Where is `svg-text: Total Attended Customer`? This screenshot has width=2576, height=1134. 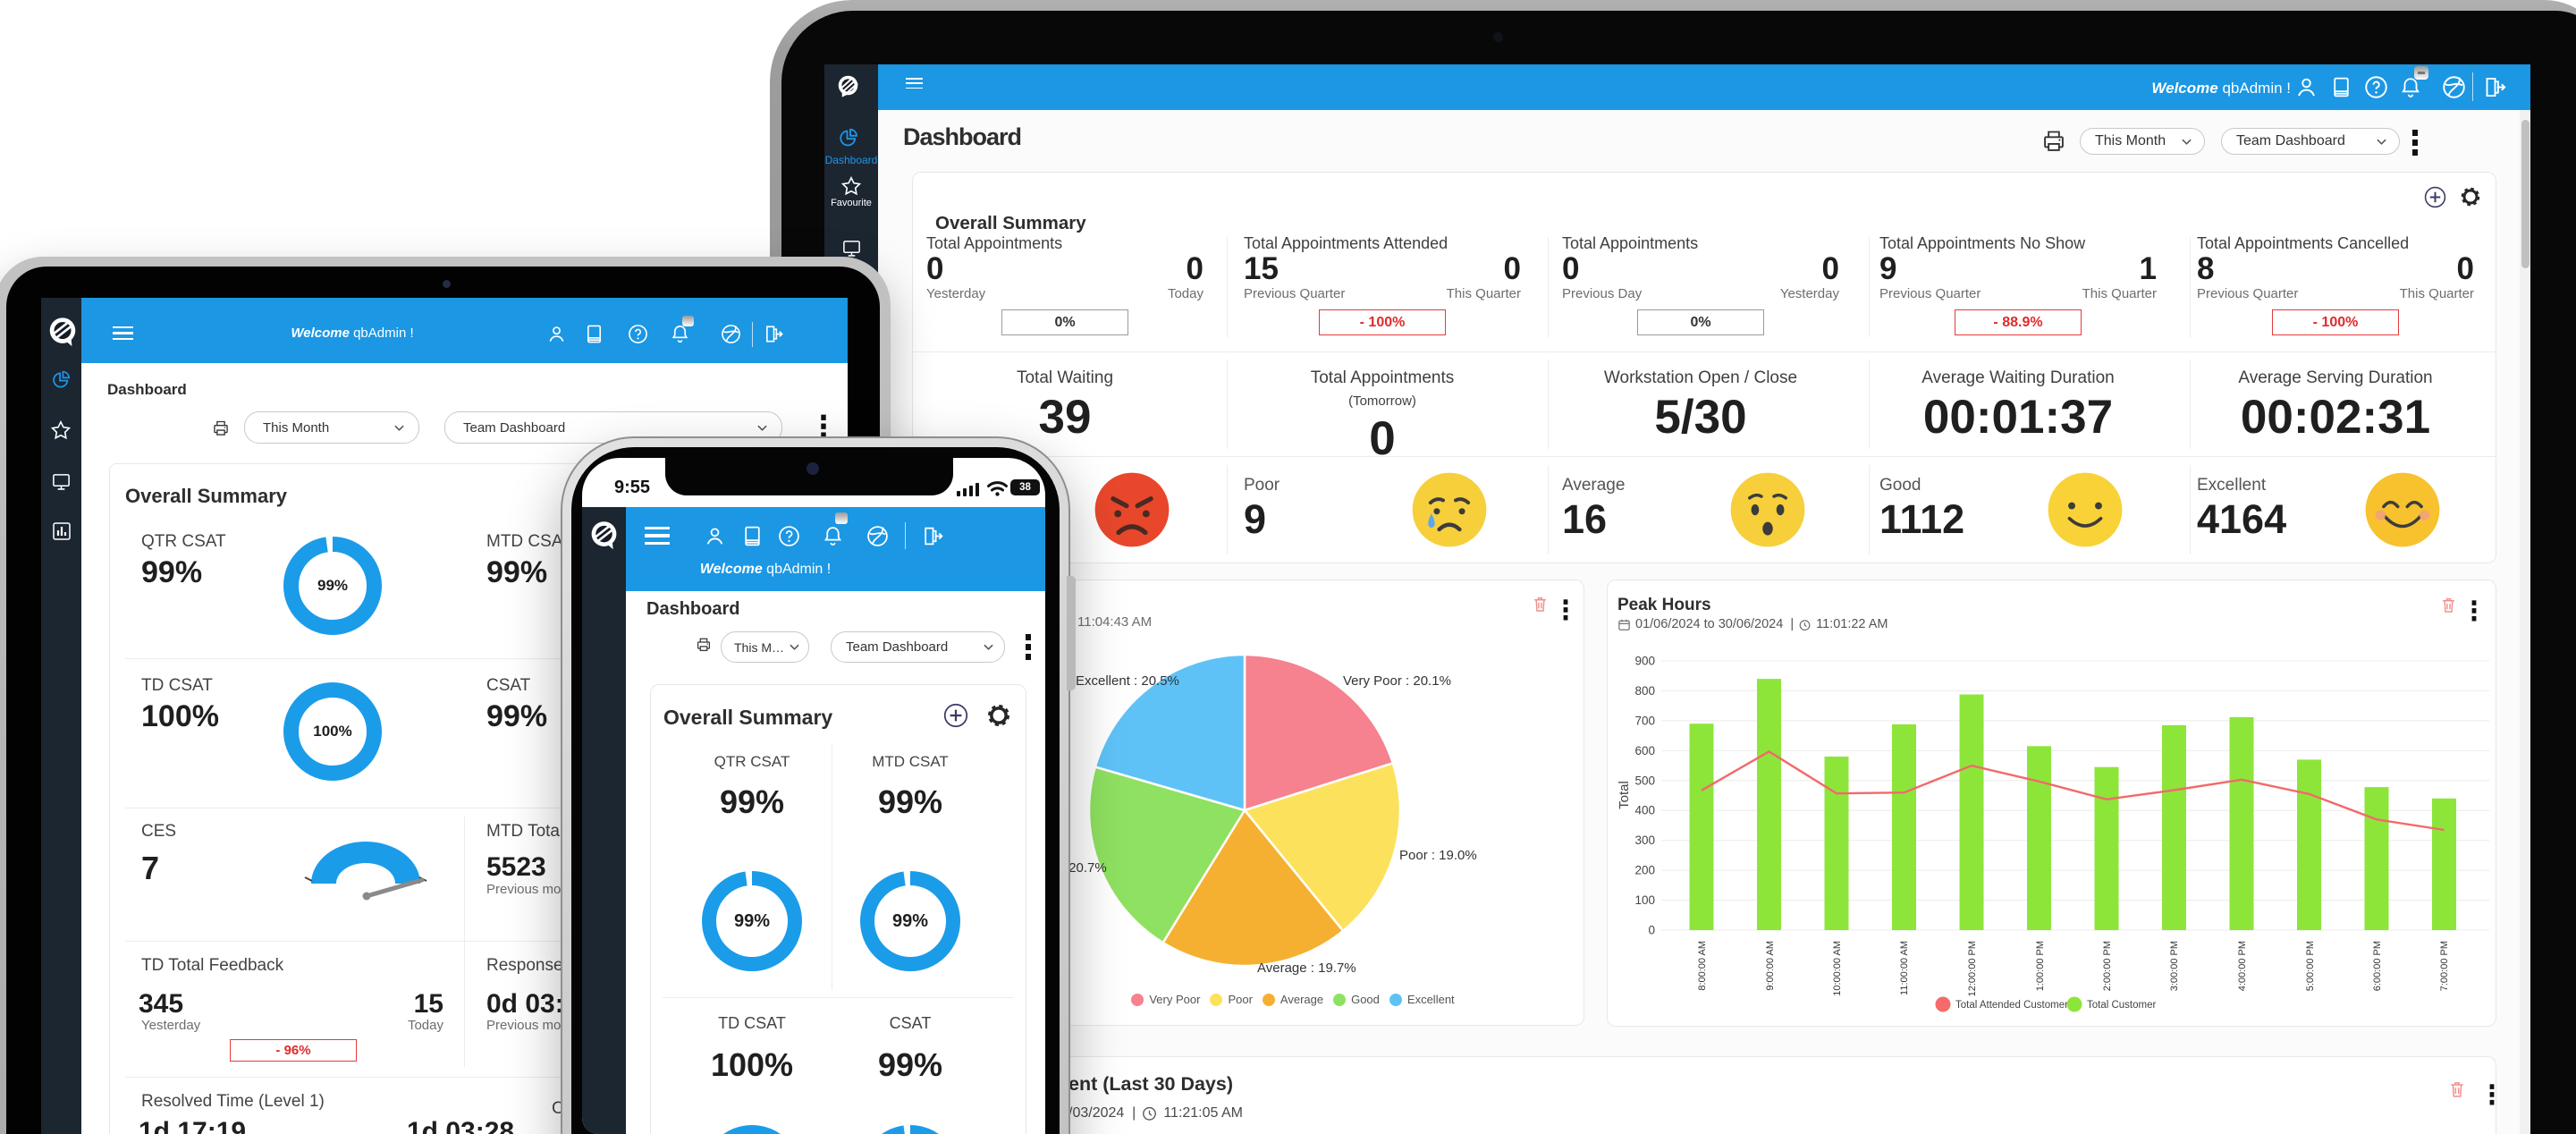
svg-text: Total Attended Customer is located at coordinates (2011, 1006).